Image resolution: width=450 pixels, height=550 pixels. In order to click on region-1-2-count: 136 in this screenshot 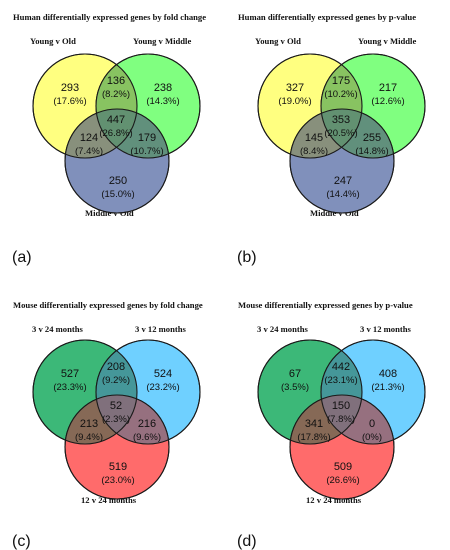, I will do `click(116, 81)`.